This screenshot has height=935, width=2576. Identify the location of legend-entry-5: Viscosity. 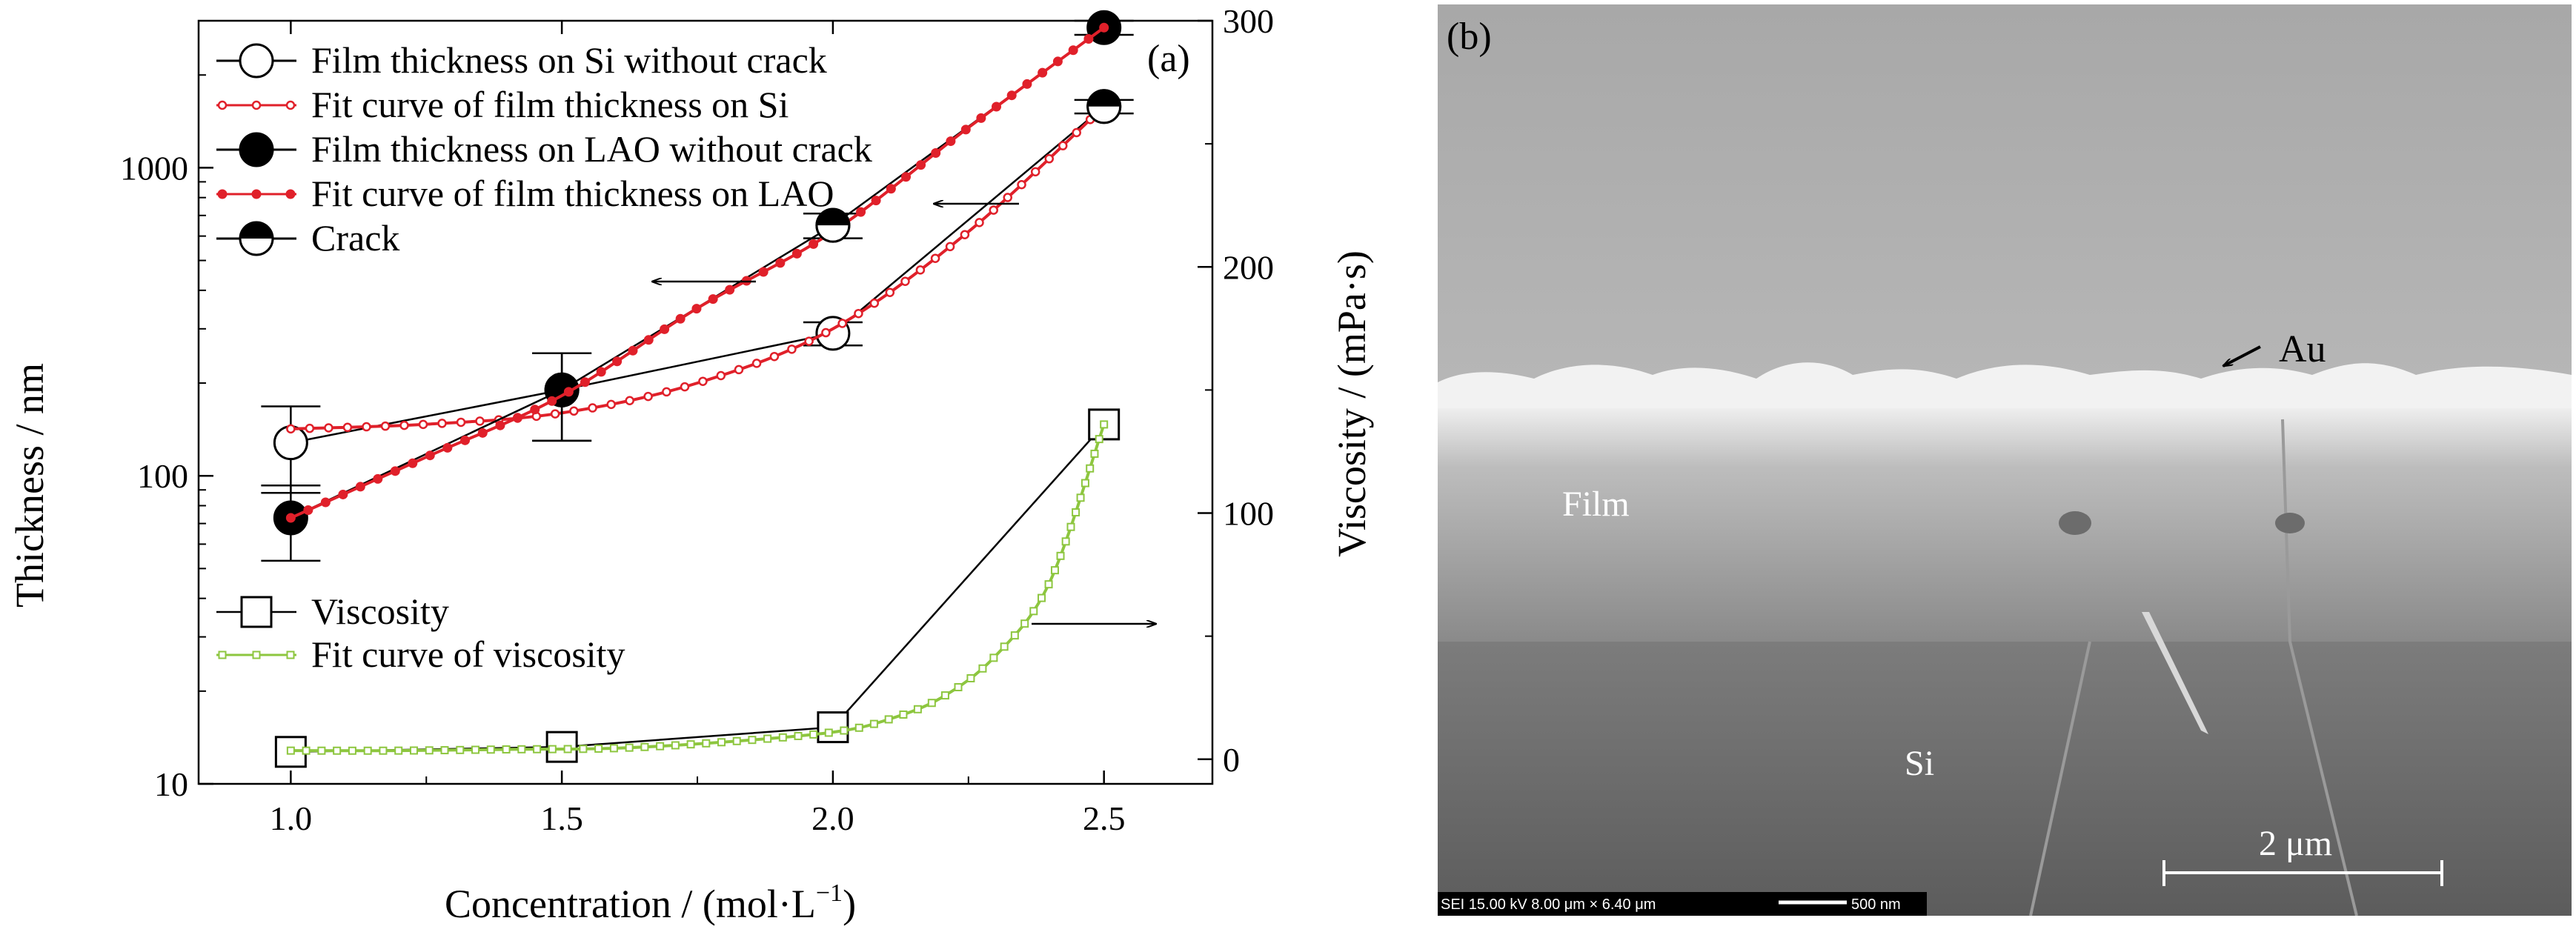
(332, 611).